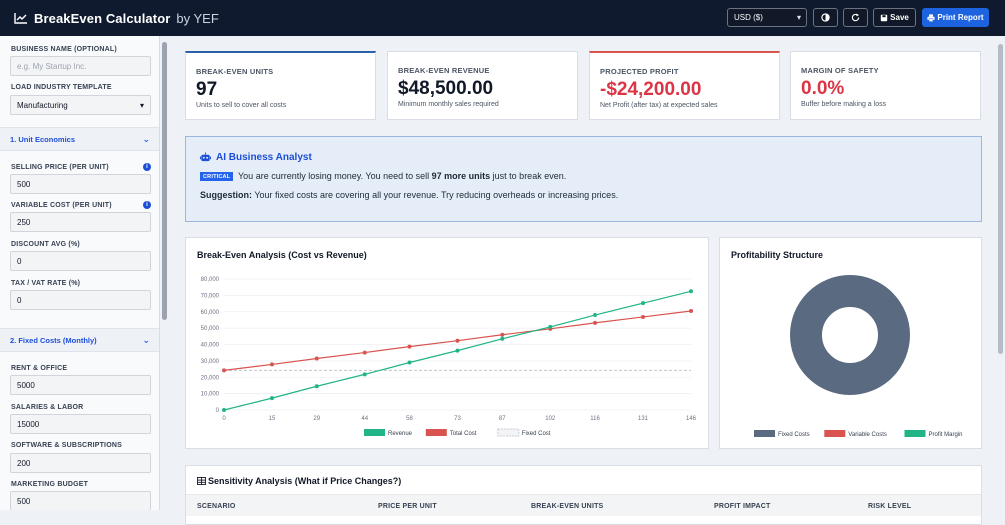 The height and width of the screenshot is (525, 1005). I want to click on save-button: Save, so click(894, 17).